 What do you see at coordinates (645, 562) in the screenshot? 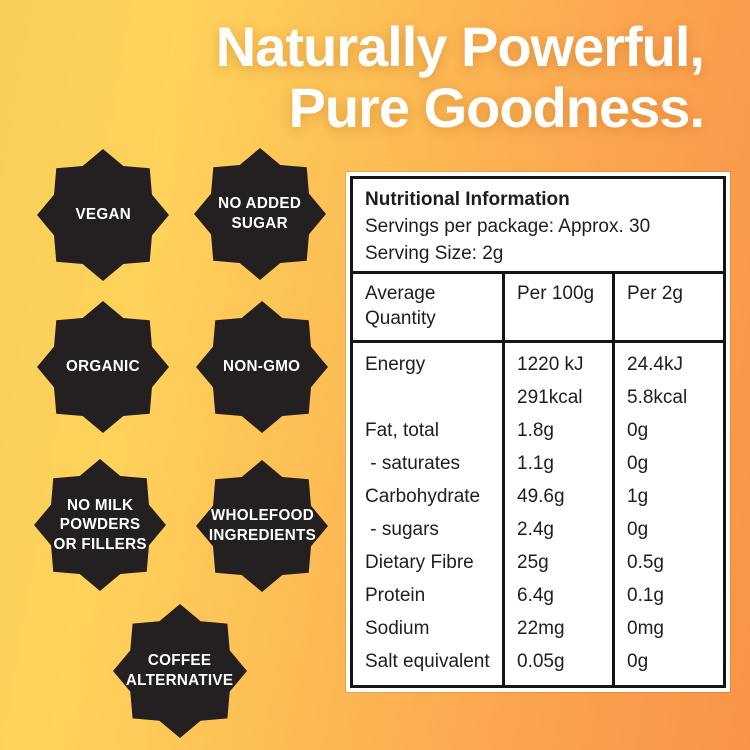
I see `per-2g-value: 0.5g` at bounding box center [645, 562].